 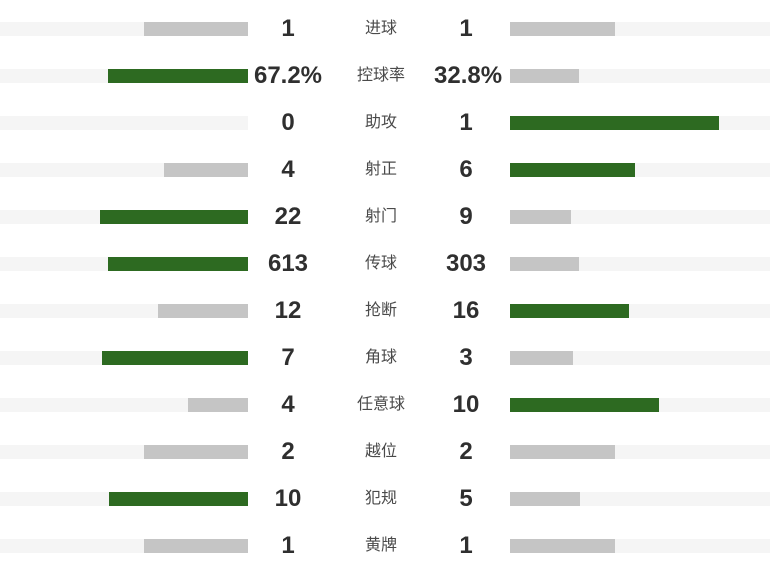 I want to click on stat-row-fouls: 10 犯规 5, so click(x=387, y=499).